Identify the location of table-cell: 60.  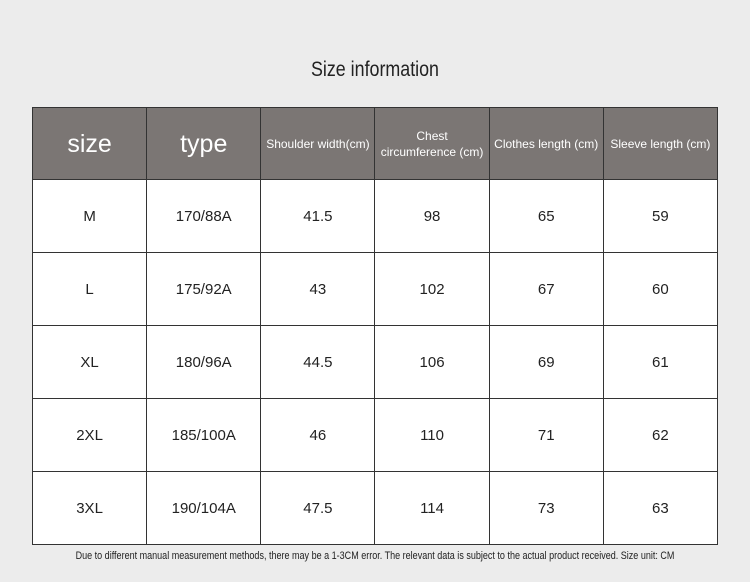
(660, 289).